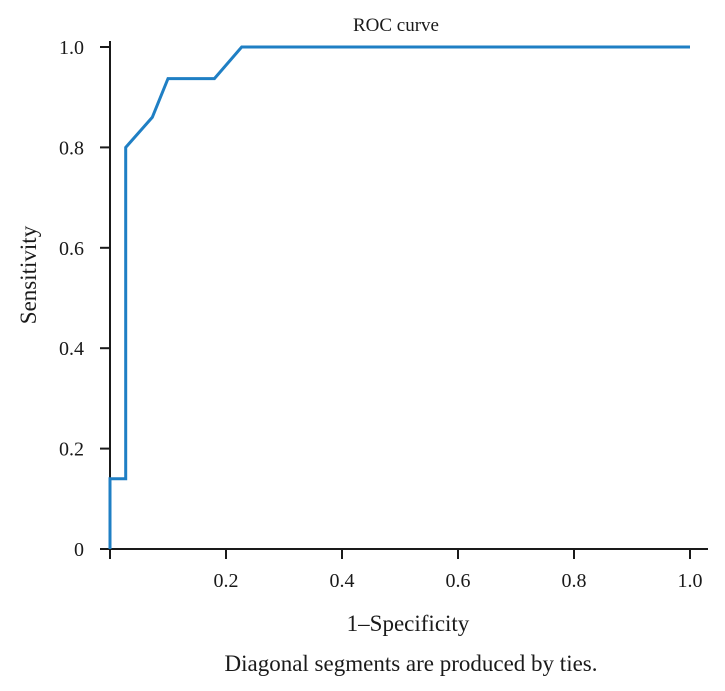  What do you see at coordinates (396, 25) in the screenshot?
I see `chart-title: ROC curve` at bounding box center [396, 25].